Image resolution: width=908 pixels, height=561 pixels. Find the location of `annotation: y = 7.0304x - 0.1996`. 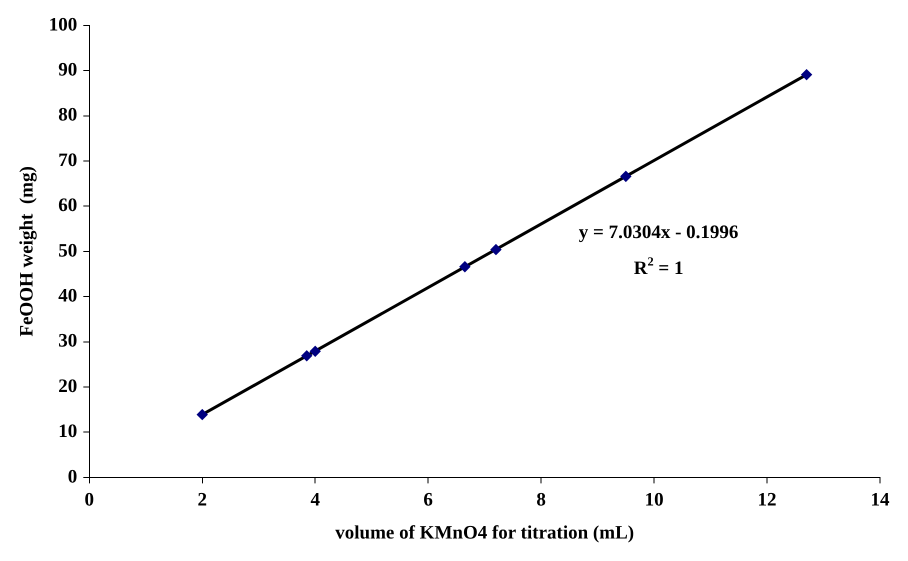

annotation: y = 7.0304x - 0.1996 is located at coordinates (658, 232).